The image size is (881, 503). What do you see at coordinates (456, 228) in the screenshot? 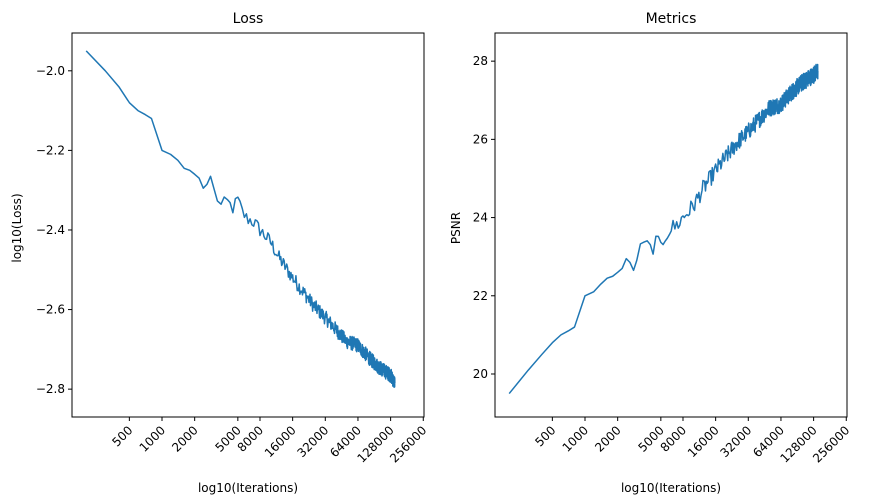
I see `metrics-y-axis-label: PSNR` at bounding box center [456, 228].